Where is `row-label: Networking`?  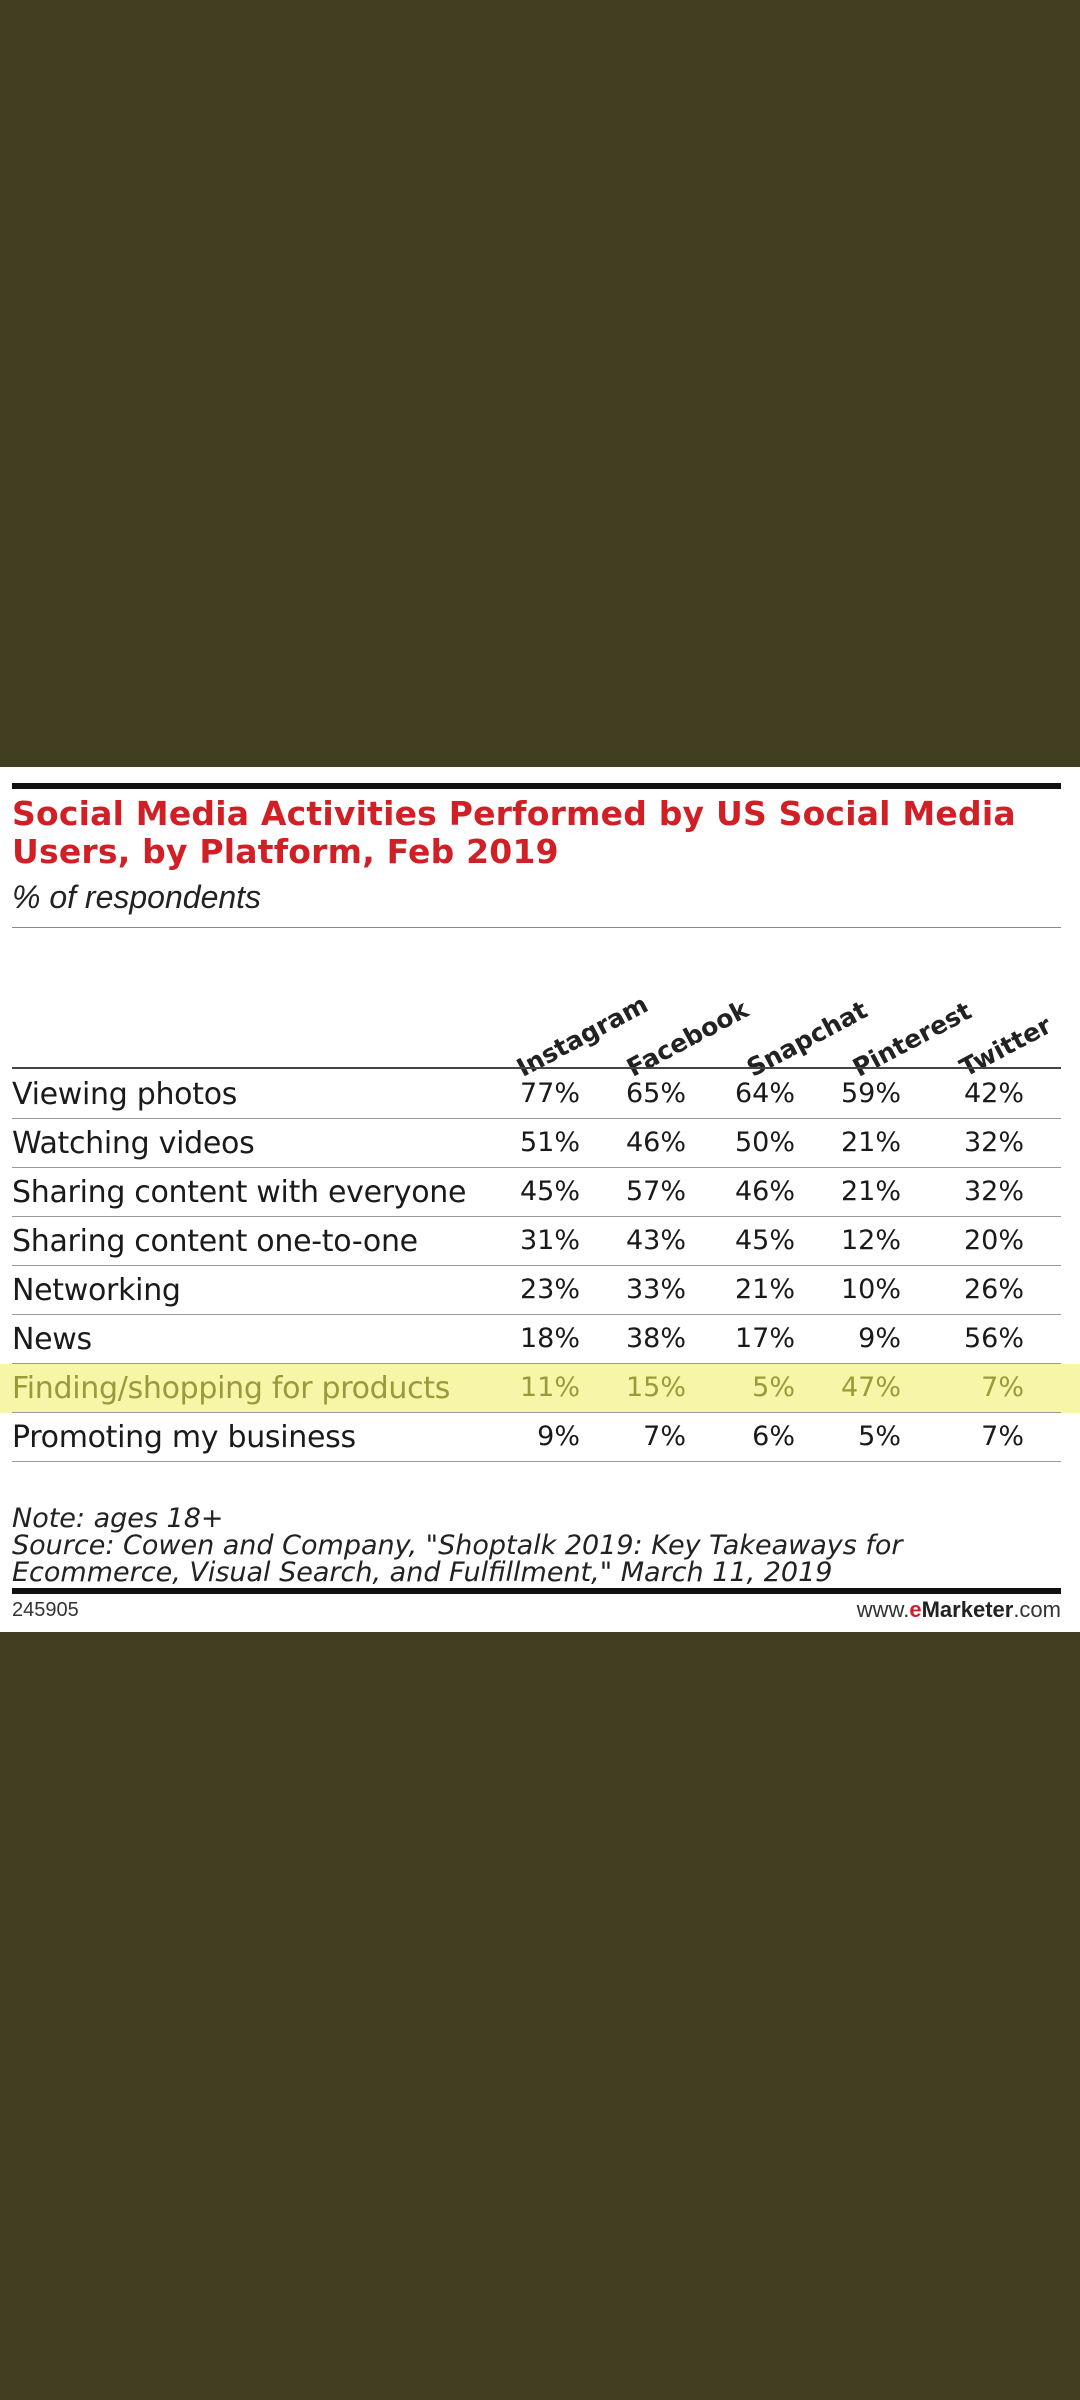 row-label: Networking is located at coordinates (96, 1290).